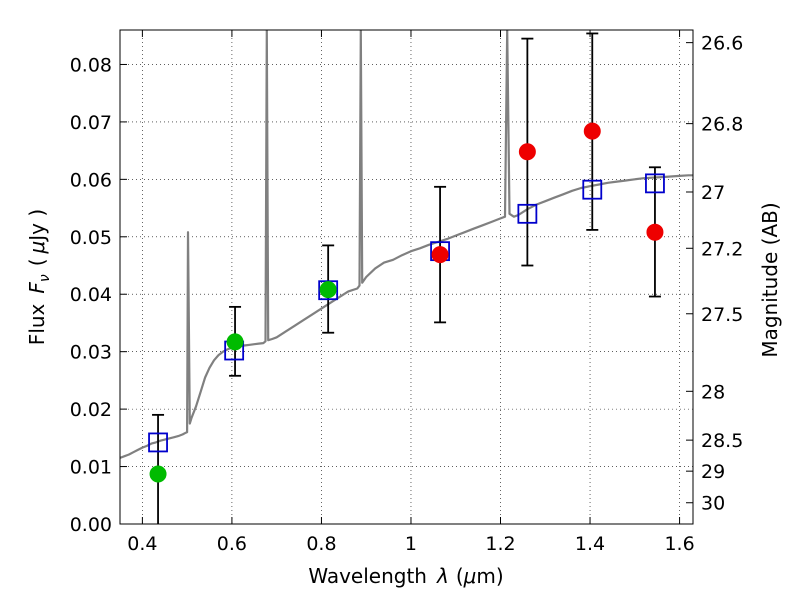 This screenshot has height=600, width=800. What do you see at coordinates (91, 180) in the screenshot?
I see `y-tick-label: 0.06` at bounding box center [91, 180].